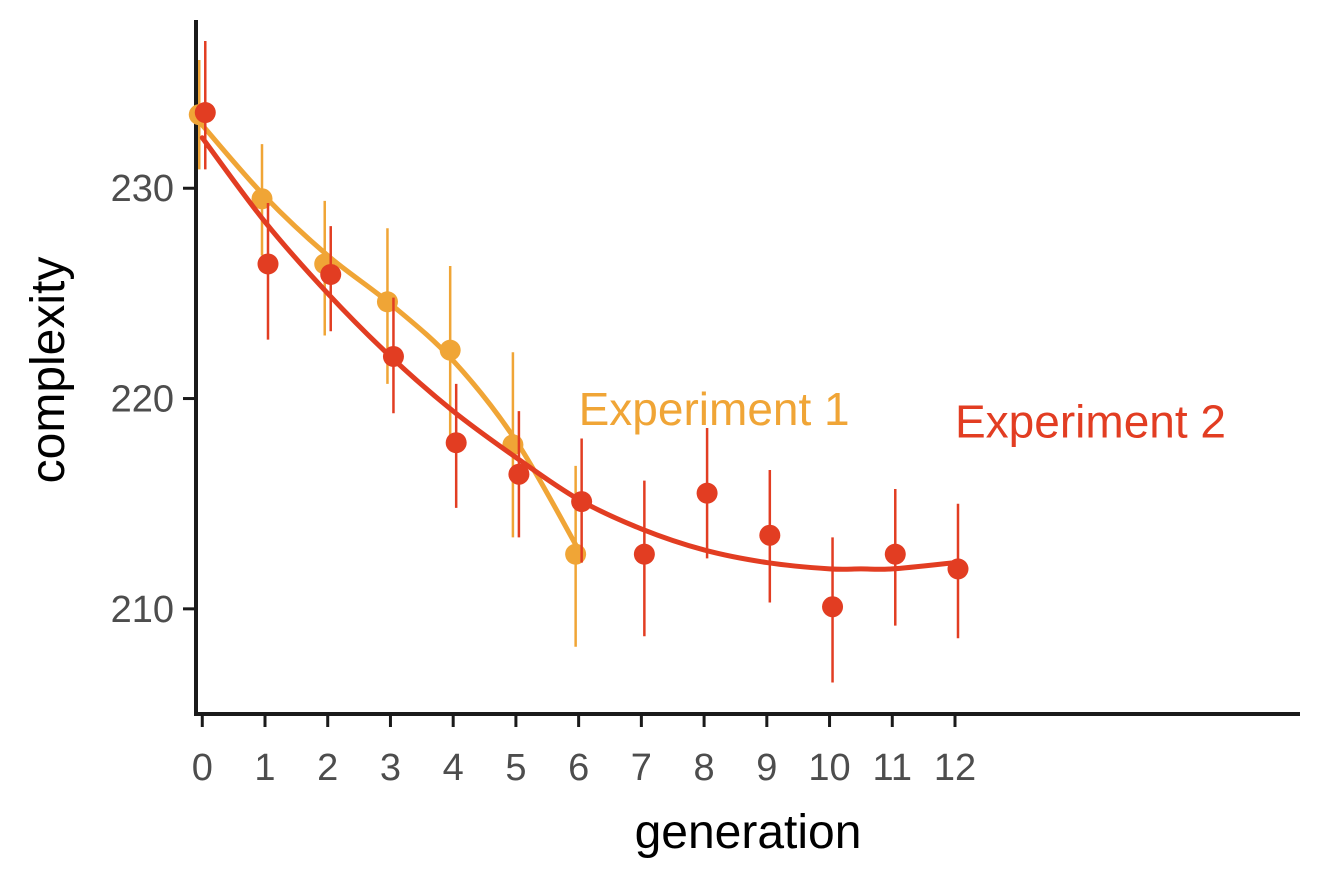  What do you see at coordinates (142, 400) in the screenshot?
I see `y-tick-label: 220` at bounding box center [142, 400].